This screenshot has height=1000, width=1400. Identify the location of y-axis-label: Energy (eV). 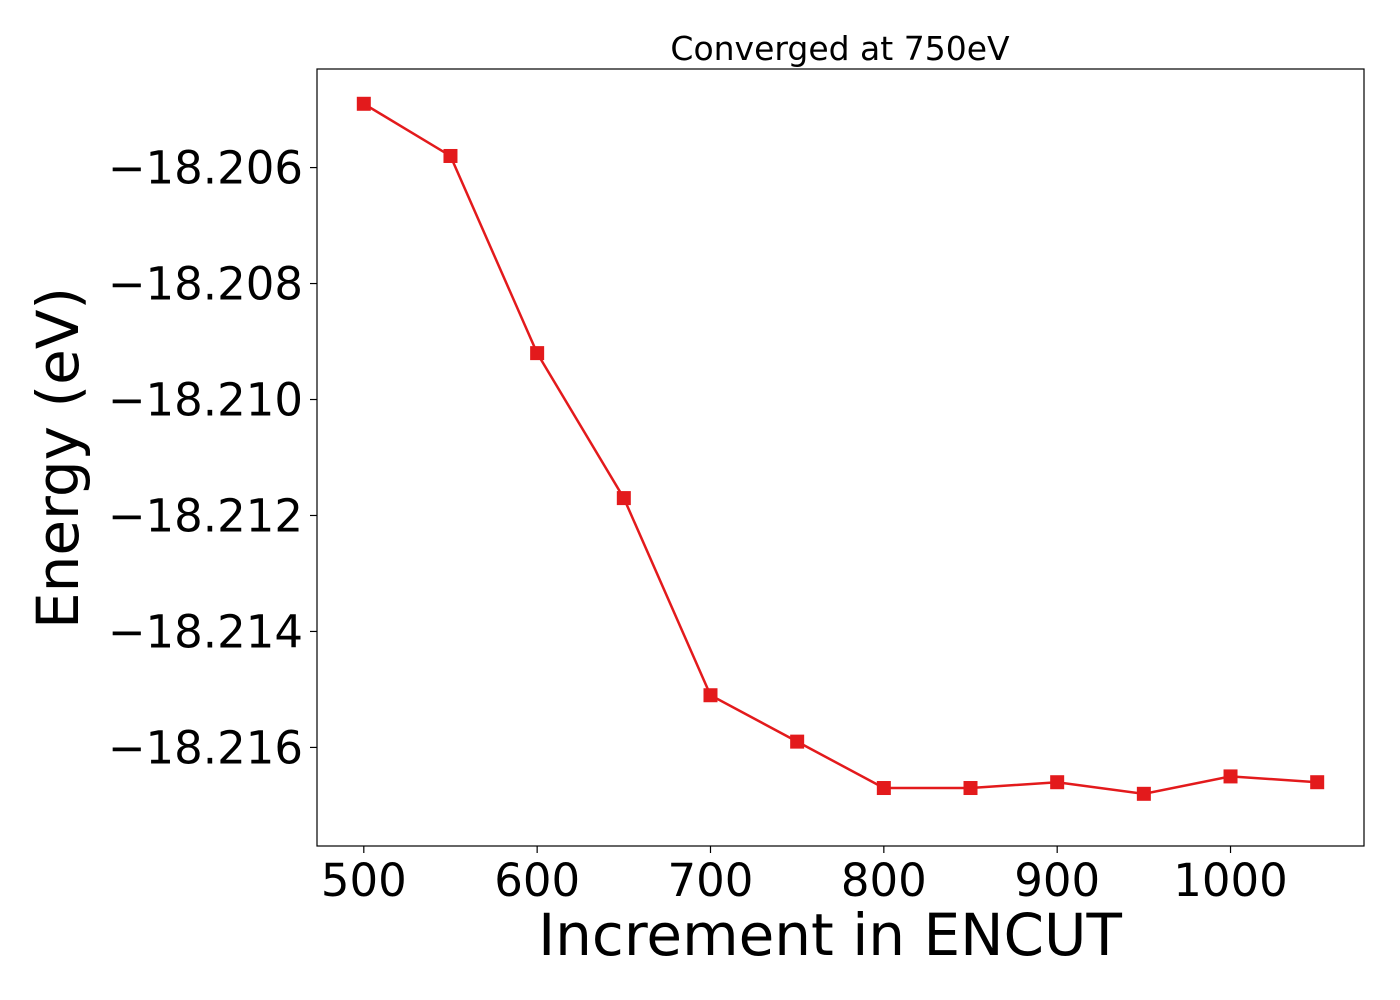
(58, 458).